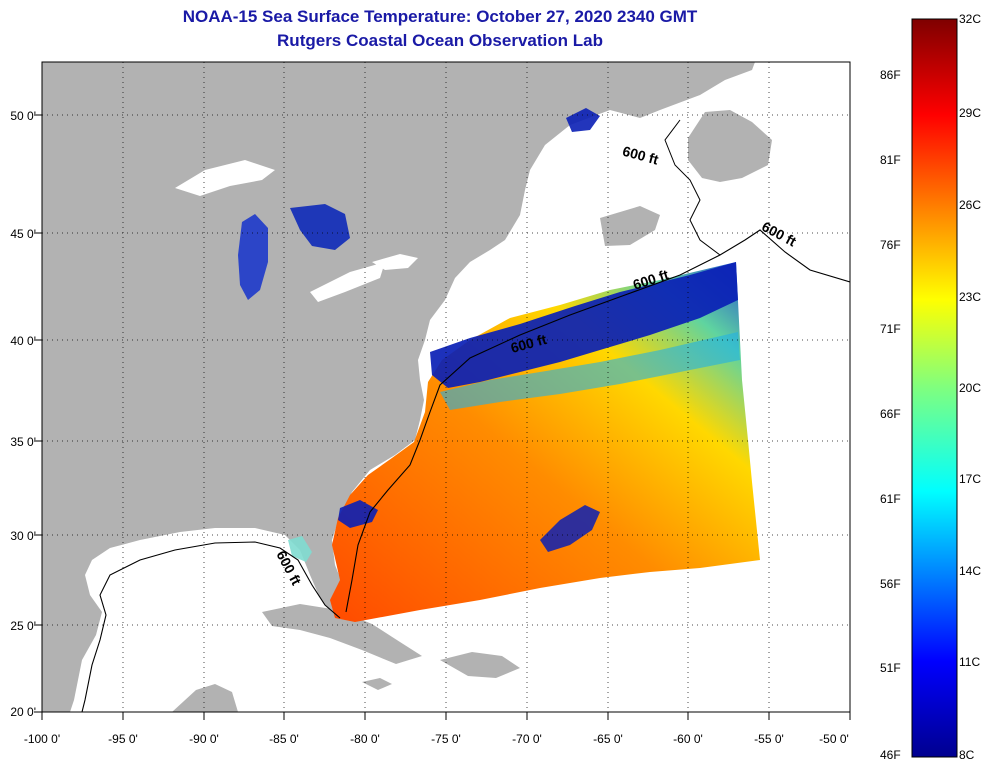 This screenshot has height=770, width=984. What do you see at coordinates (890, 414) in the screenshot?
I see `fahrenheit-label: 66F` at bounding box center [890, 414].